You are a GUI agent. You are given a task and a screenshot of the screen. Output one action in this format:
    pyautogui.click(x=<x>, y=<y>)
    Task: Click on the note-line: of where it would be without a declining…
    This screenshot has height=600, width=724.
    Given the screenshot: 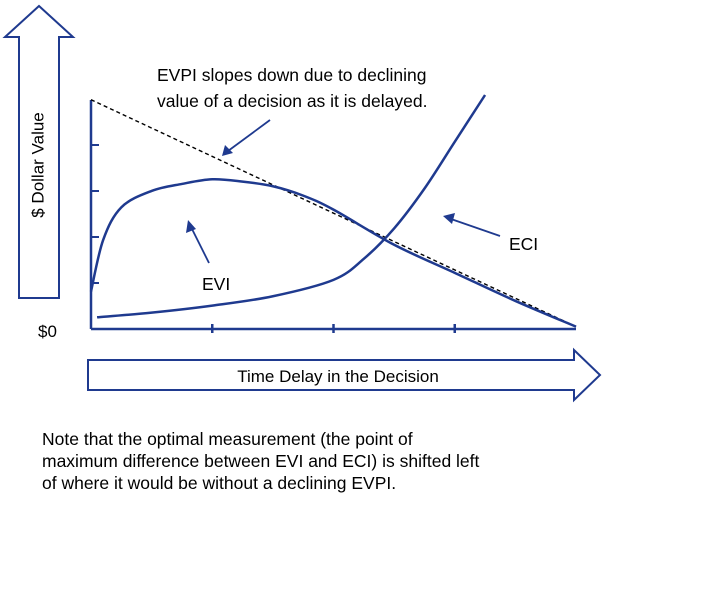 What is the action you would take?
    pyautogui.click(x=219, y=483)
    